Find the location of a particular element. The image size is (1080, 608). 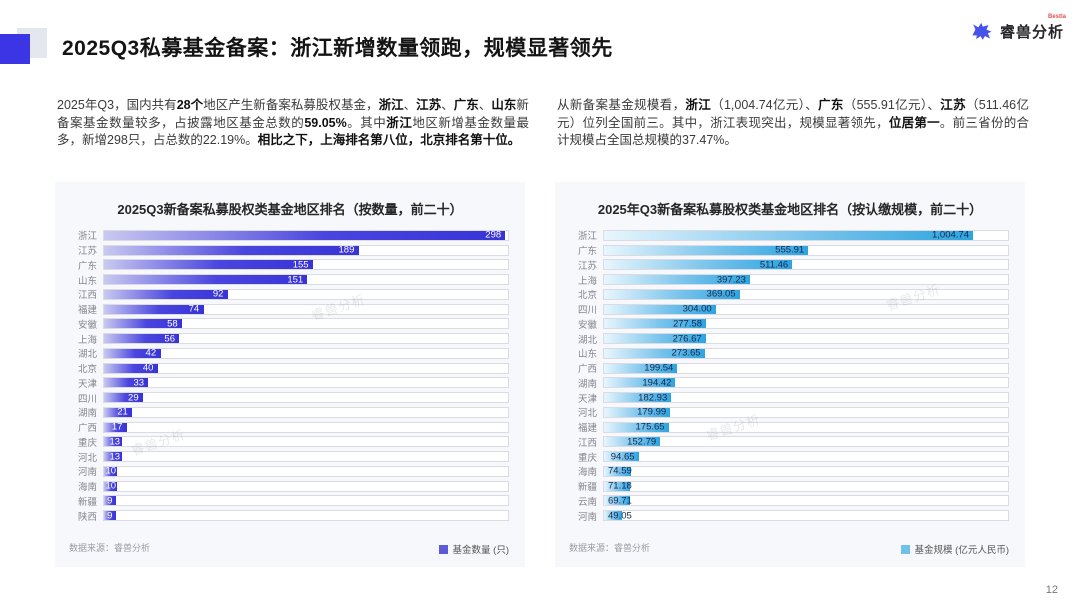

bar-value-label: 151 is located at coordinates (295, 280).